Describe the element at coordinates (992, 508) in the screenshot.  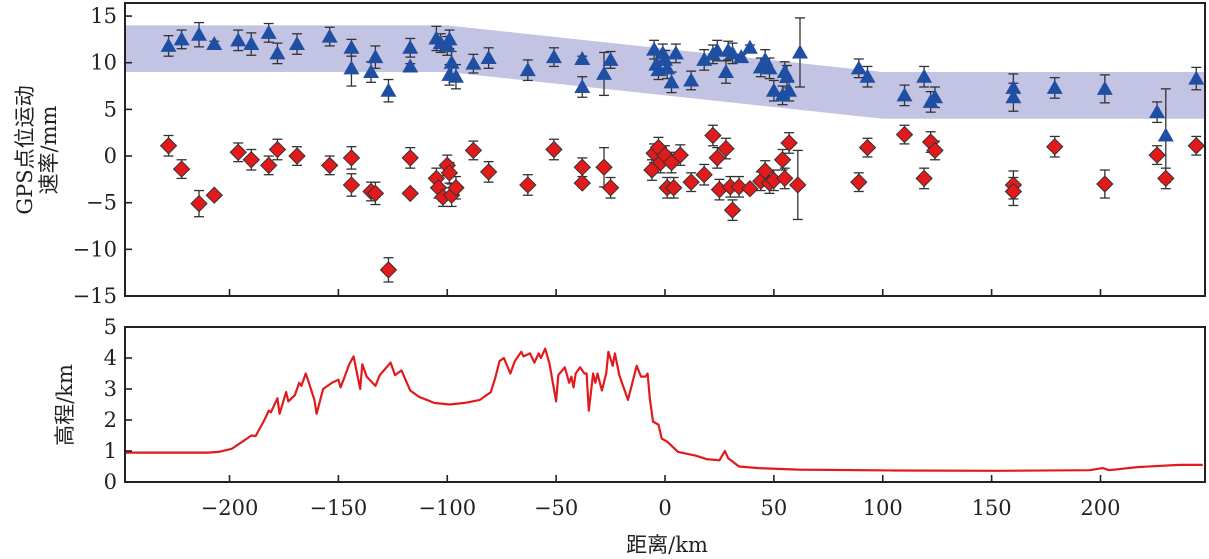
I see `x-tick-label: 150` at that location.